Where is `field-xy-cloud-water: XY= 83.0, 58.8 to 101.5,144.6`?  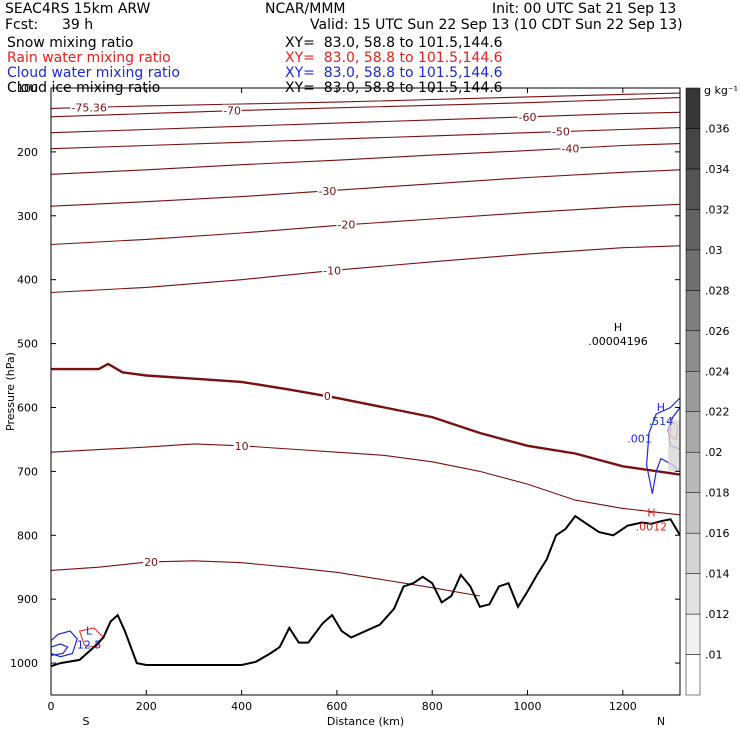
field-xy-cloud-water: XY= 83.0, 58.8 to 101.5,144.6 is located at coordinates (394, 73).